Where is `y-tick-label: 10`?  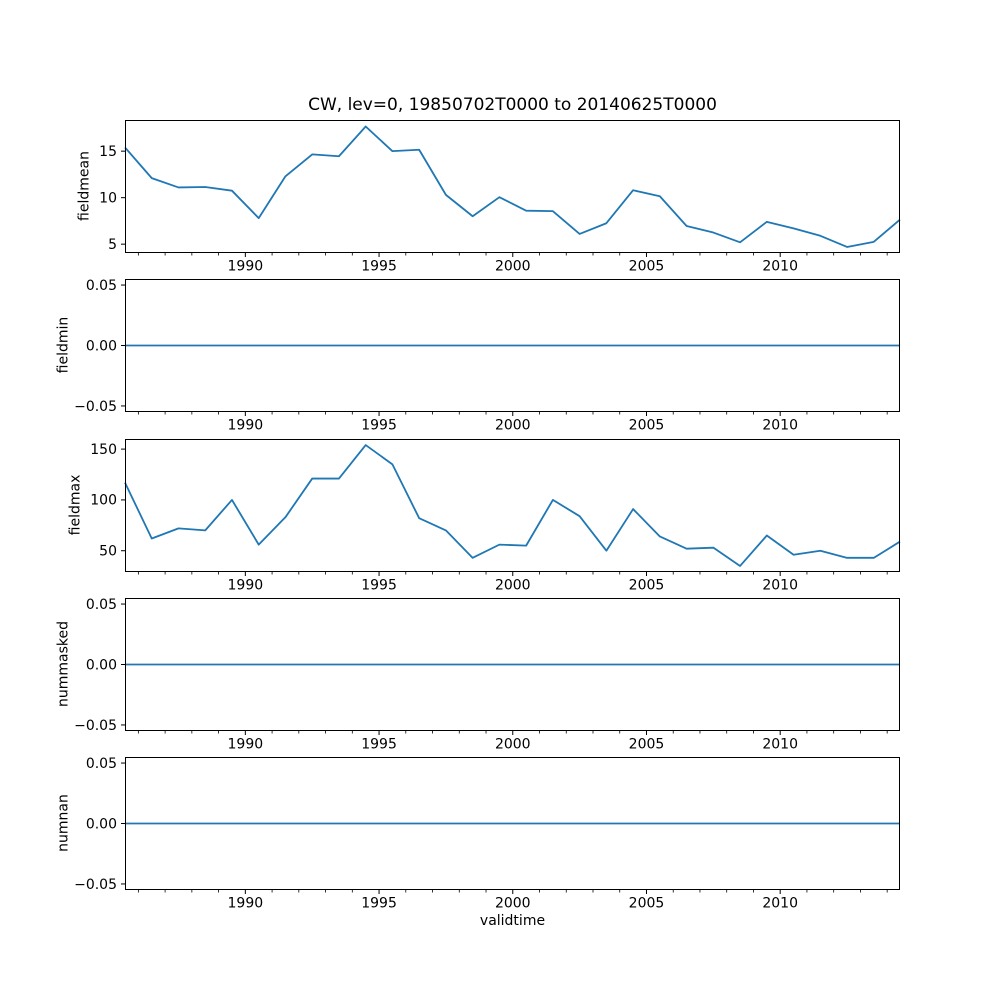
y-tick-label: 10 is located at coordinates (108, 198).